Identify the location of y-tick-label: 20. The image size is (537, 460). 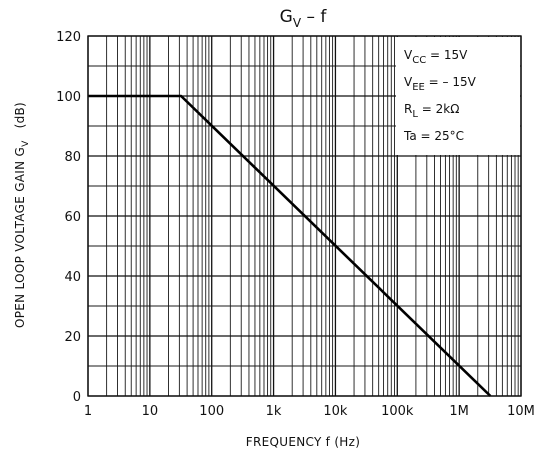
(72, 337).